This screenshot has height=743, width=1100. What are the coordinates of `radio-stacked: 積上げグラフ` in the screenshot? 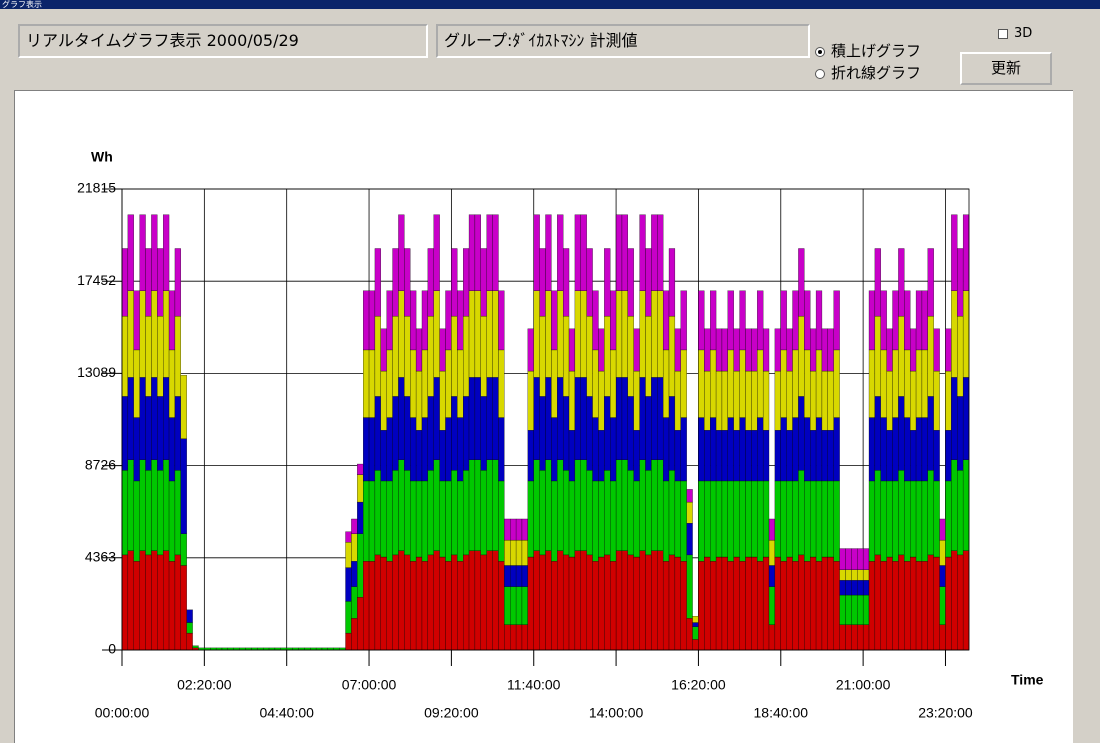 It's located at (868, 50).